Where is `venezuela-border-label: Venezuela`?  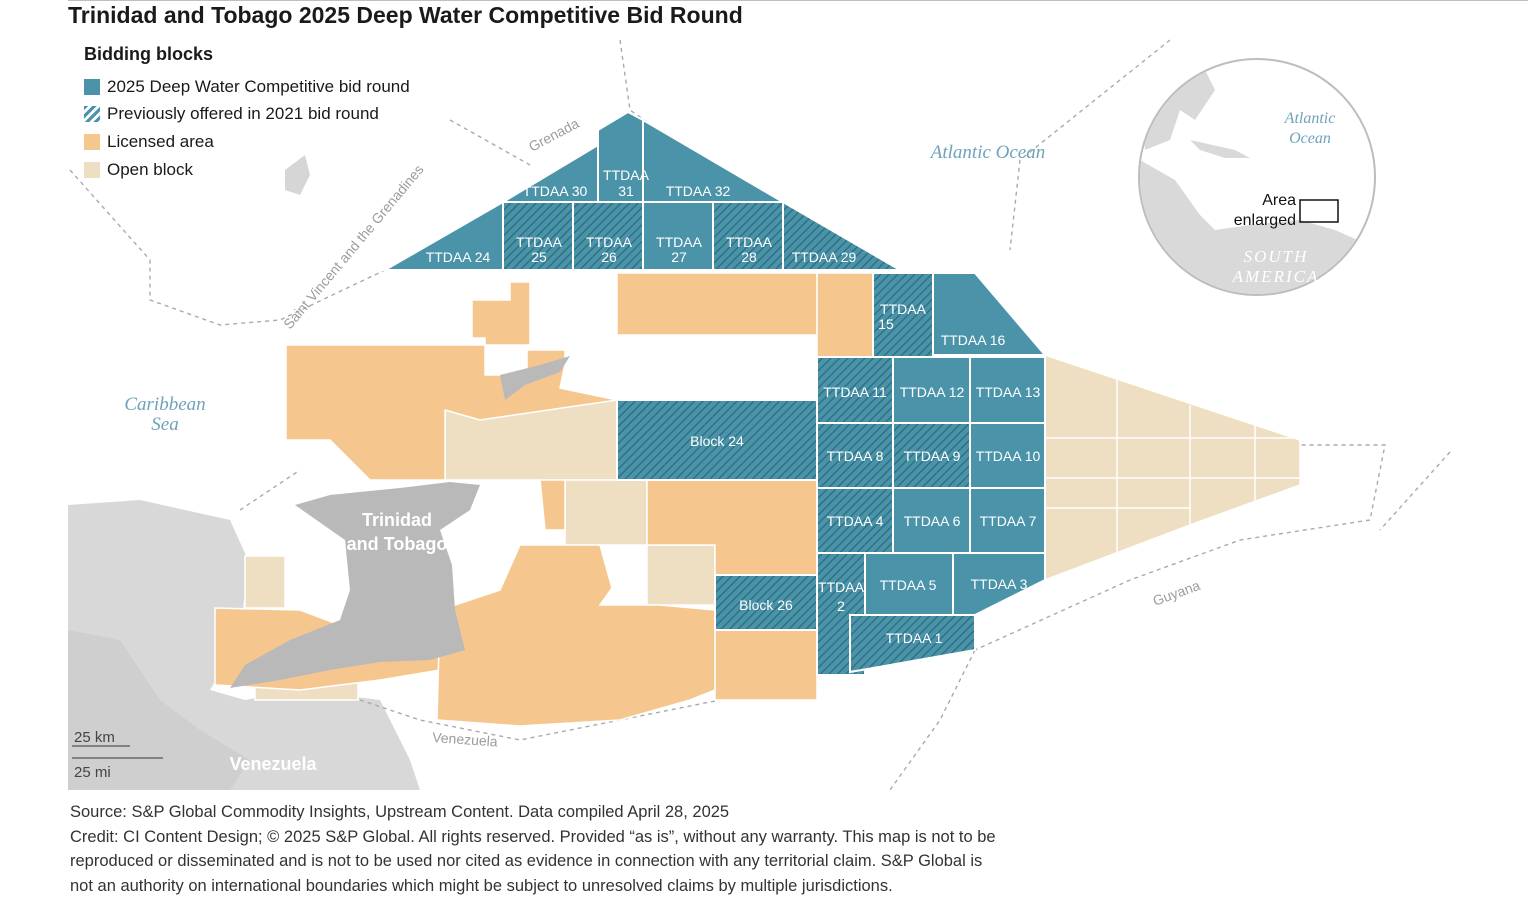 venezuela-border-label: Venezuela is located at coordinates (465, 739).